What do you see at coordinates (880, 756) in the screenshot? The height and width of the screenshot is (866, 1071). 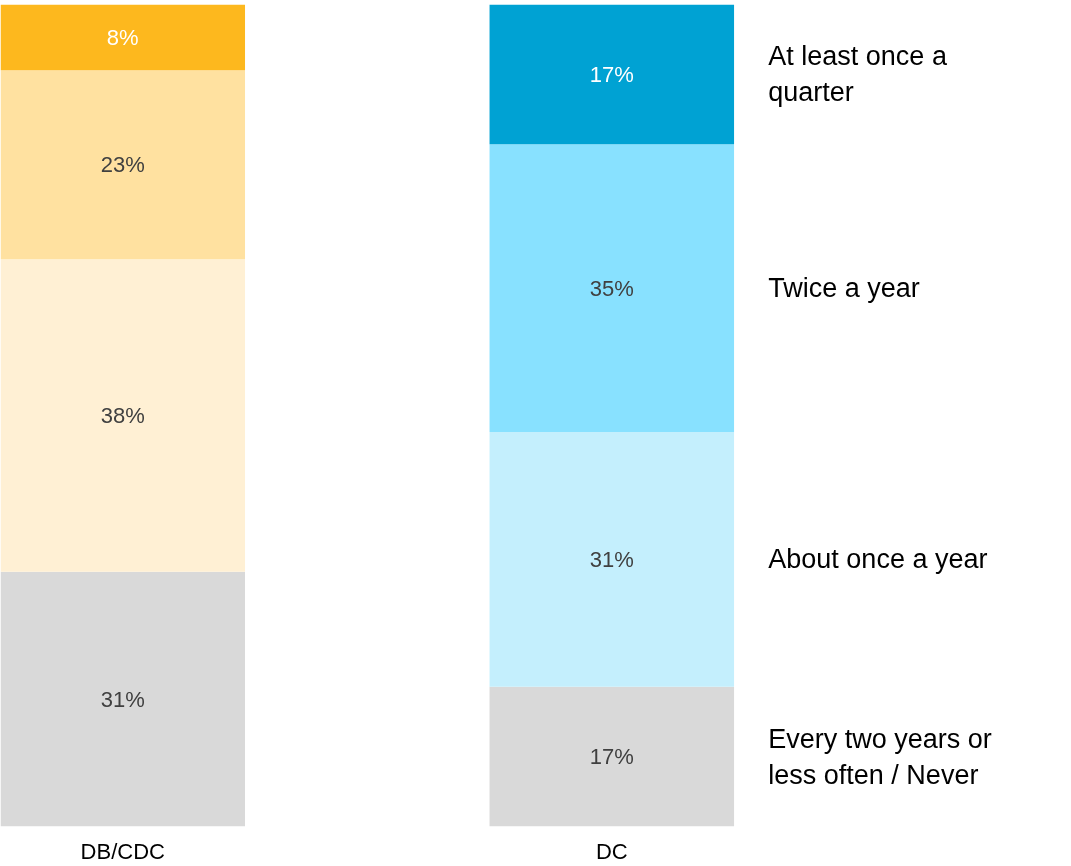 I see `series-label: Every two years or less often / Never` at bounding box center [880, 756].